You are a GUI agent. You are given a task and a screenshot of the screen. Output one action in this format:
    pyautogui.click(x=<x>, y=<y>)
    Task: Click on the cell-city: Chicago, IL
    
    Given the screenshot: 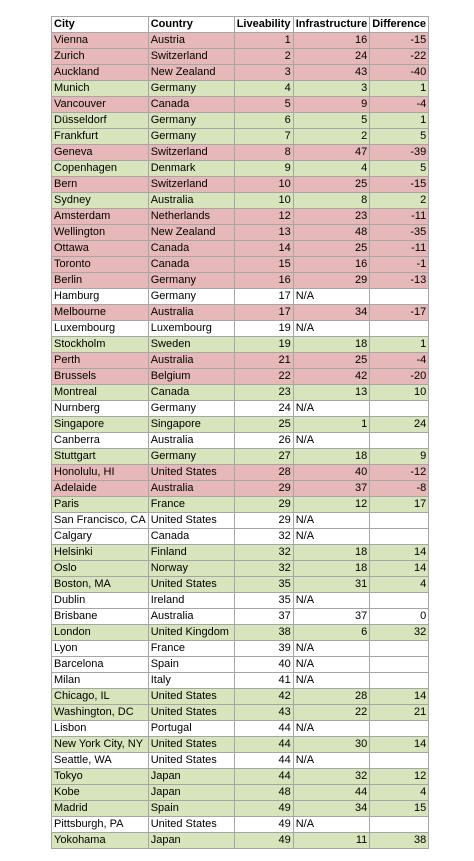 What is the action you would take?
    pyautogui.click(x=100, y=696)
    